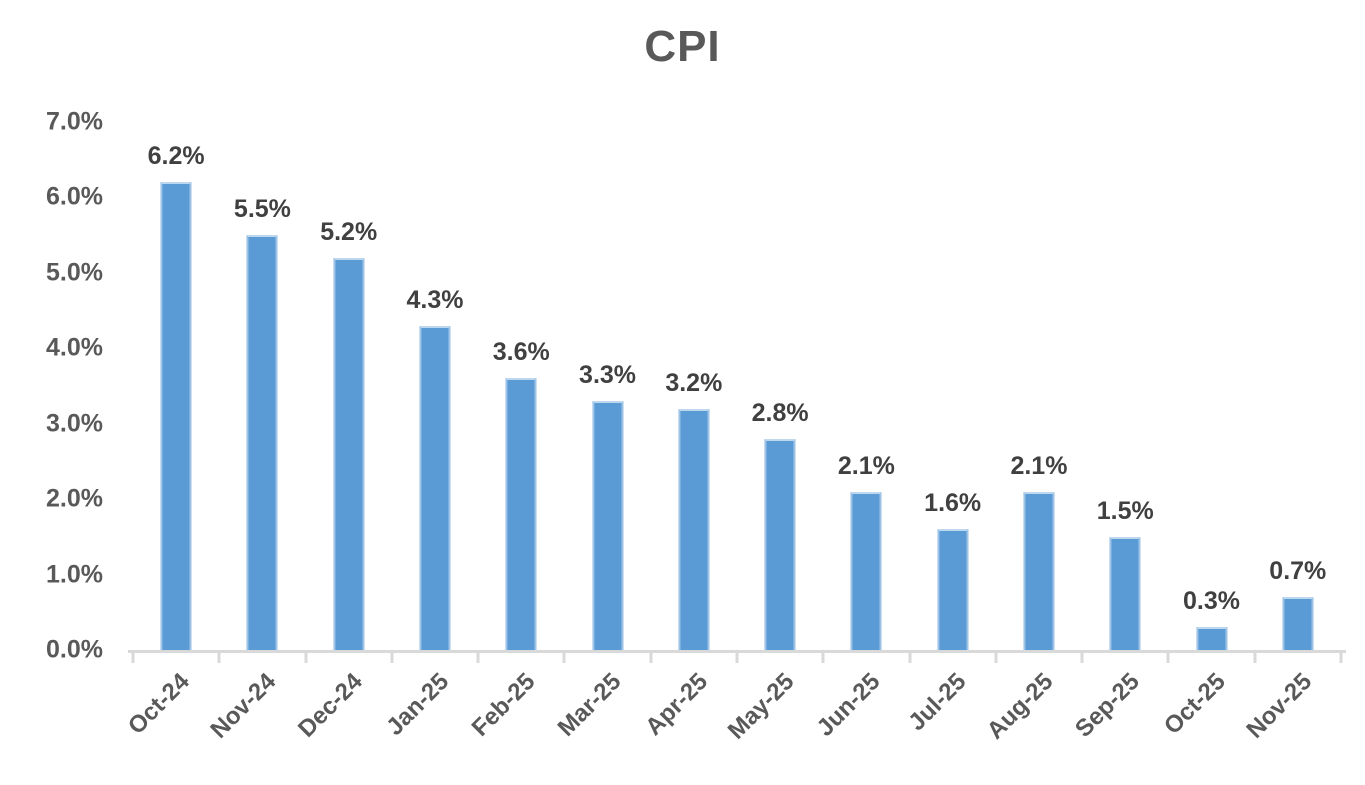  What do you see at coordinates (74, 498) in the screenshot?
I see `y-axis-label: 2.0%` at bounding box center [74, 498].